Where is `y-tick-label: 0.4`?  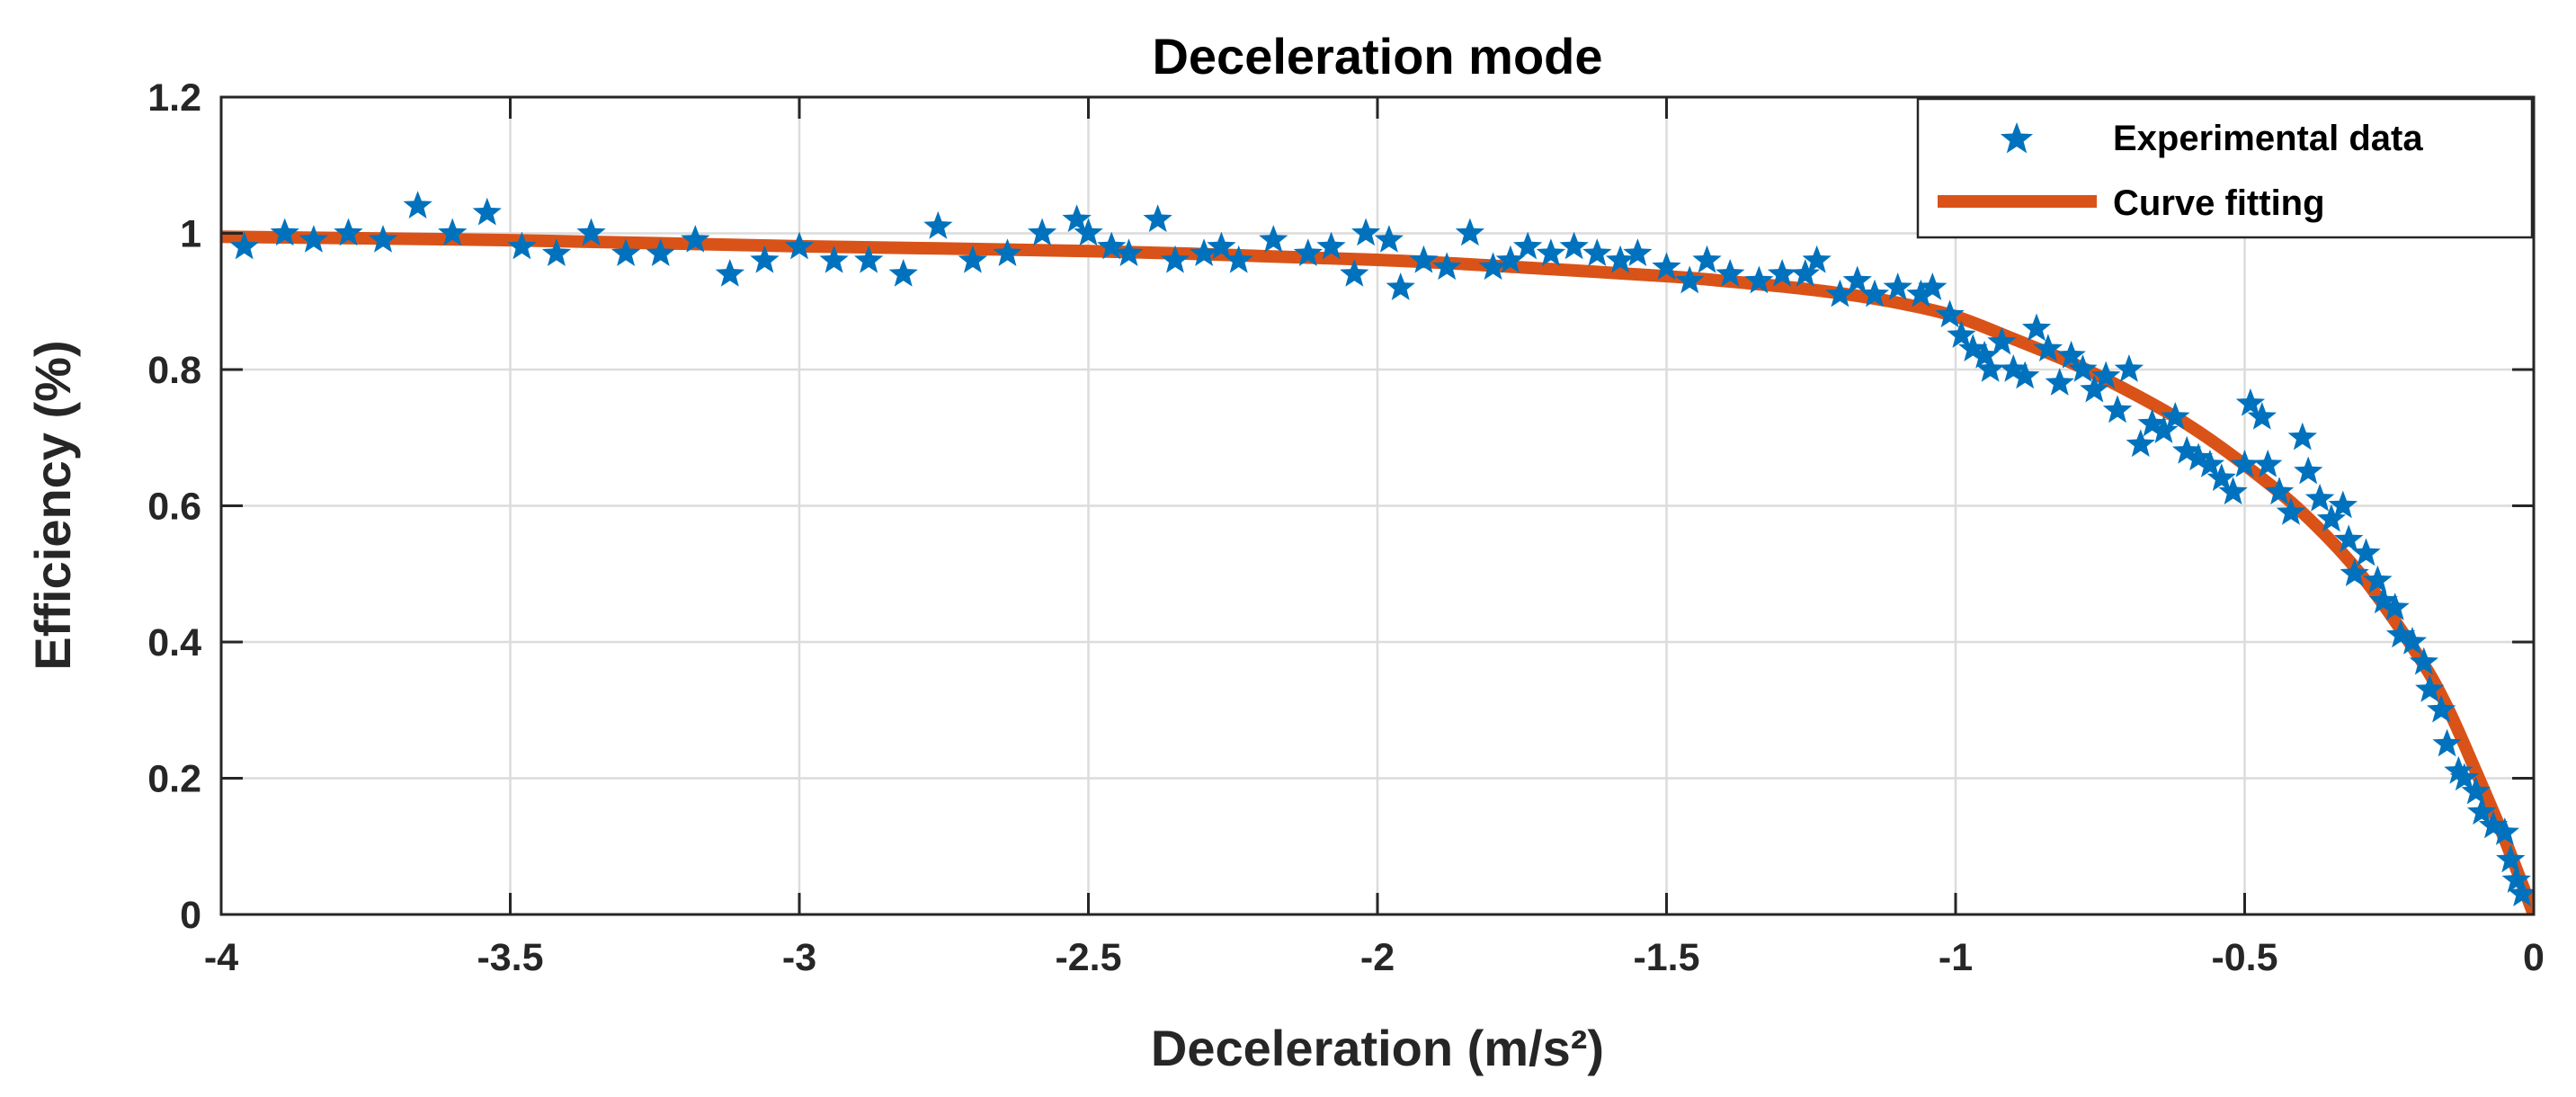
y-tick-label: 0.4 is located at coordinates (174, 642).